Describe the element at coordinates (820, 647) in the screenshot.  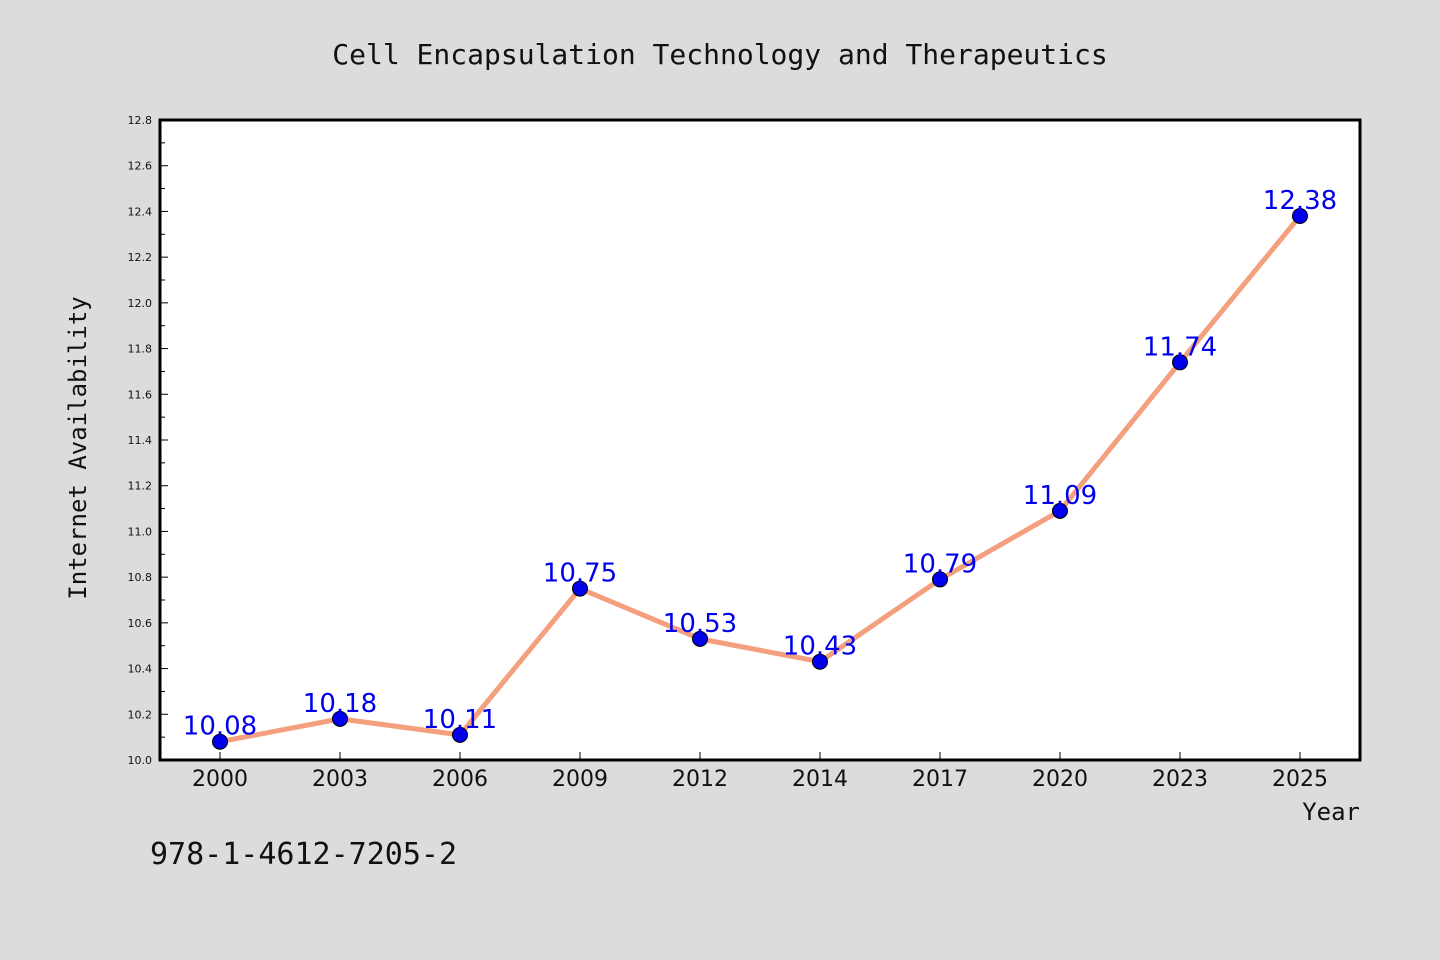
I see `data-label: 10.43` at that location.